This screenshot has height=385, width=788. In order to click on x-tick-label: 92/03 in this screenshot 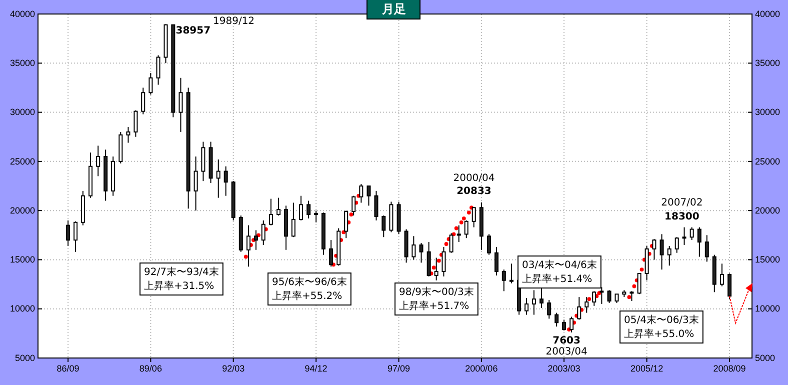, I will do `click(233, 368)`.